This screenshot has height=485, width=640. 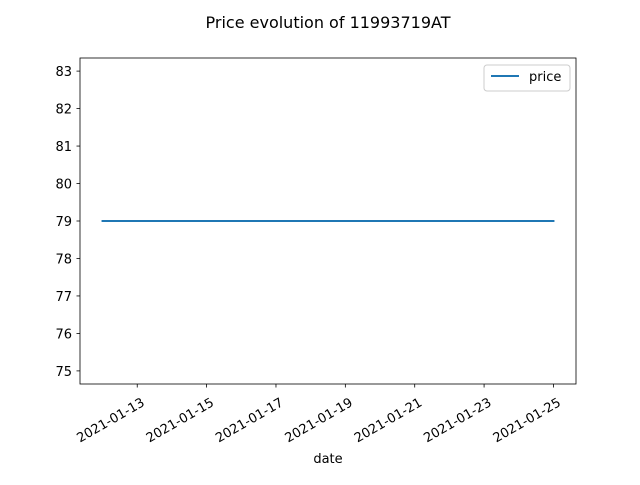 I want to click on legend-box, so click(x=527, y=78).